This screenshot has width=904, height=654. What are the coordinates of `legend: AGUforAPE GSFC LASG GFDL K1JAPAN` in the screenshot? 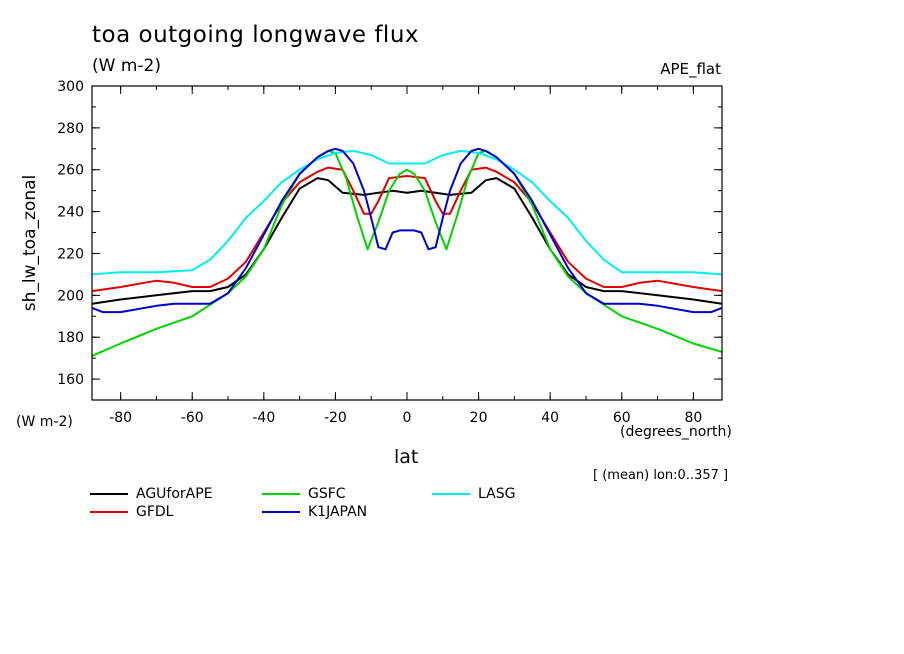 It's located at (340, 506).